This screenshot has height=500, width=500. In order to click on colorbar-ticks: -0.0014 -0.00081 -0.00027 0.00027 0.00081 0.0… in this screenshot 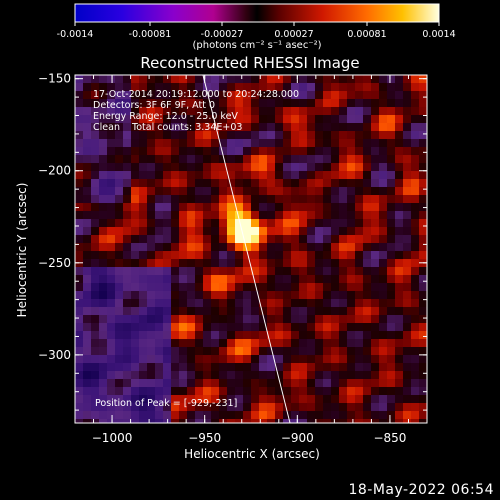, I will do `click(256, 31)`.